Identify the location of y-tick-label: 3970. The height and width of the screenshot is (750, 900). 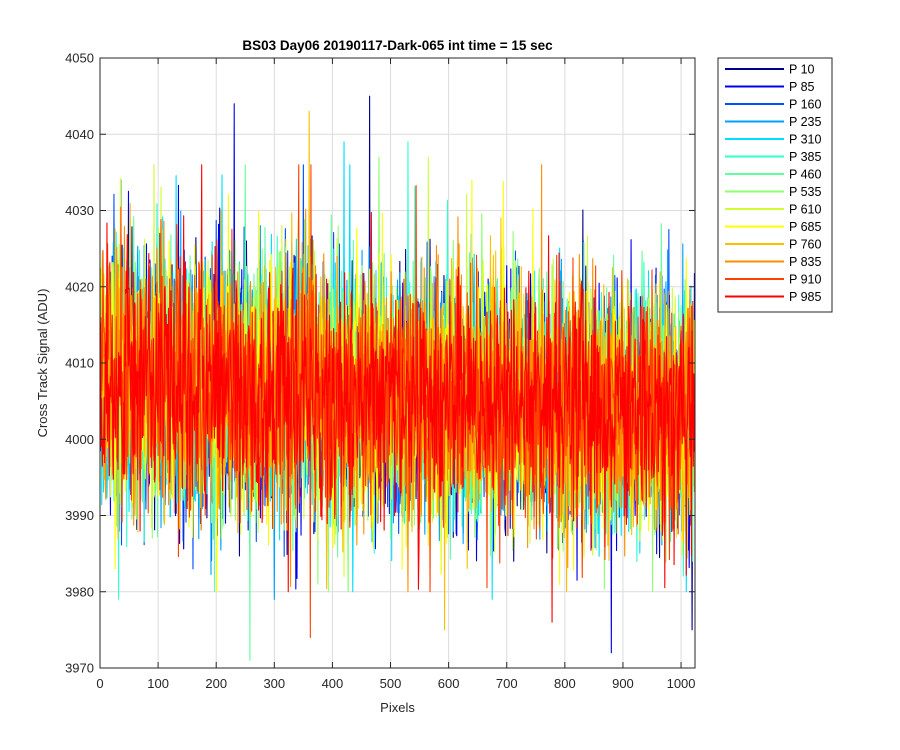
(79, 668).